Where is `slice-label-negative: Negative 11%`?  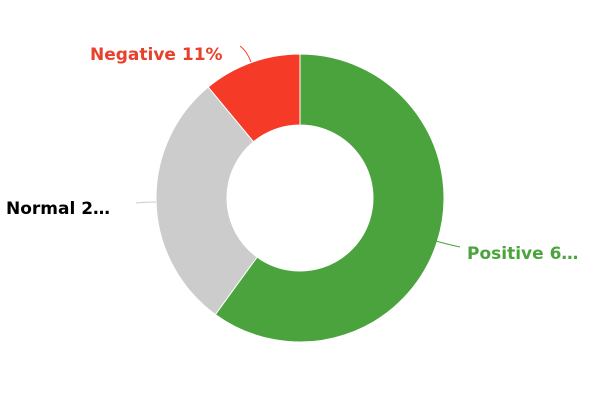
slice-label-negative: Negative 11% is located at coordinates (156, 55).